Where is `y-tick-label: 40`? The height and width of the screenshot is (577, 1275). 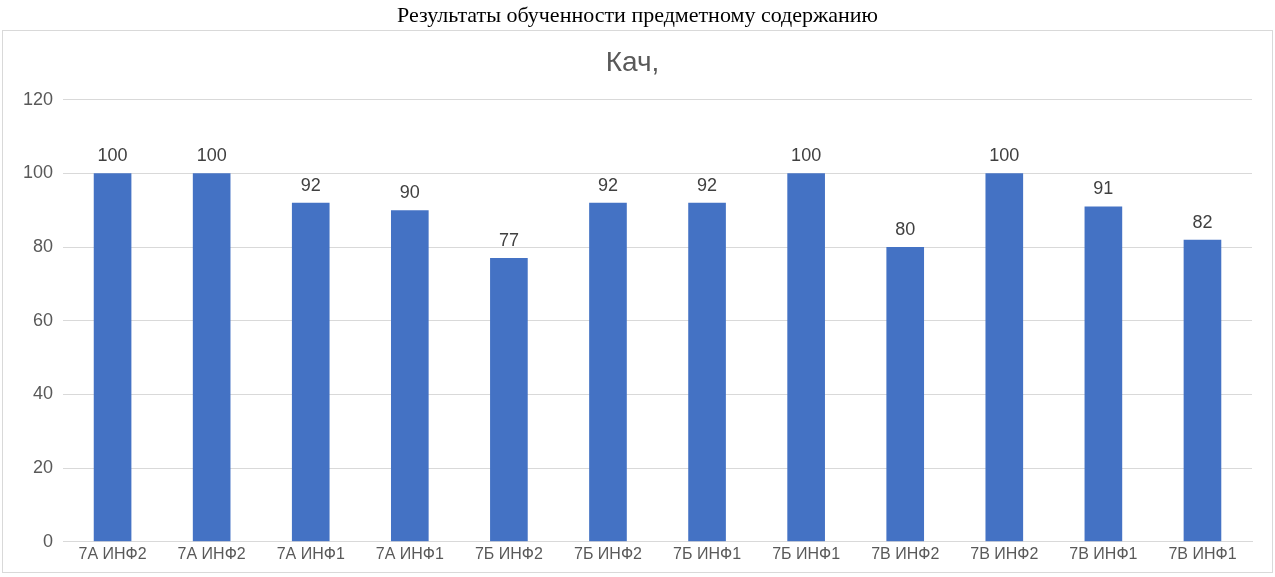
y-tick-label: 40 is located at coordinates (43, 393).